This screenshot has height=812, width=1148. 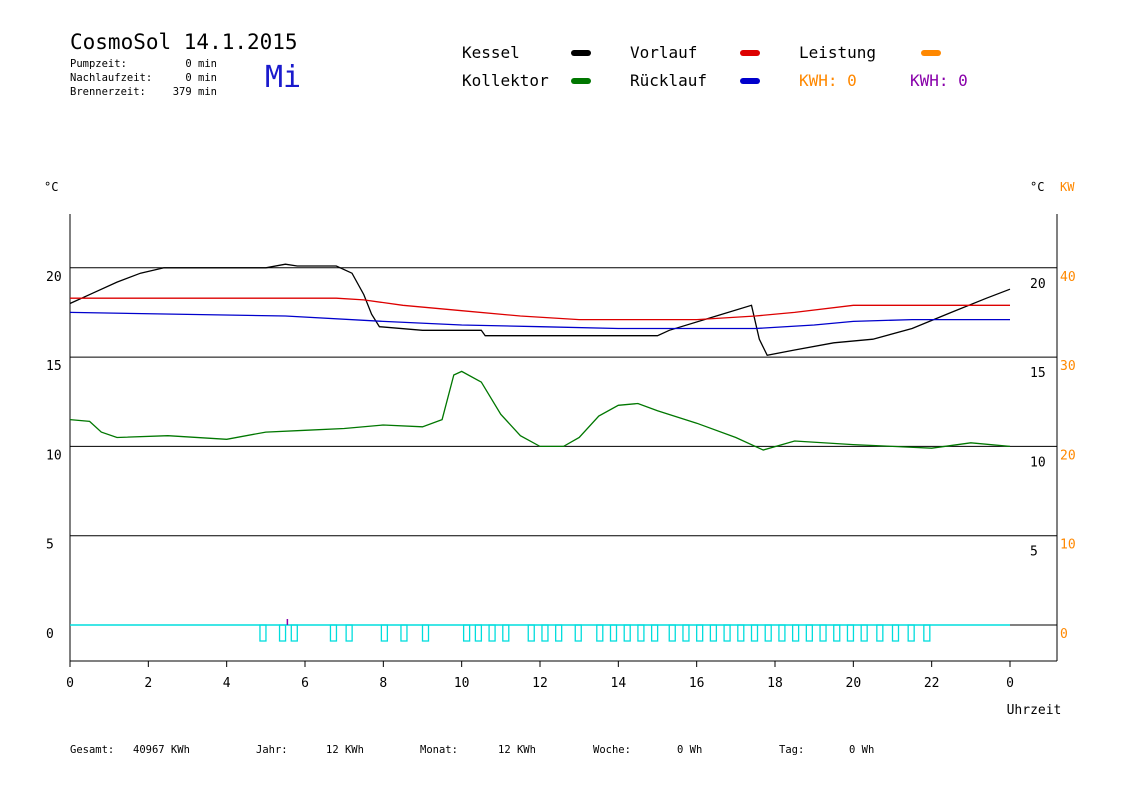 What do you see at coordinates (854, 683) in the screenshot?
I see `x-tick-label-10: 20` at bounding box center [854, 683].